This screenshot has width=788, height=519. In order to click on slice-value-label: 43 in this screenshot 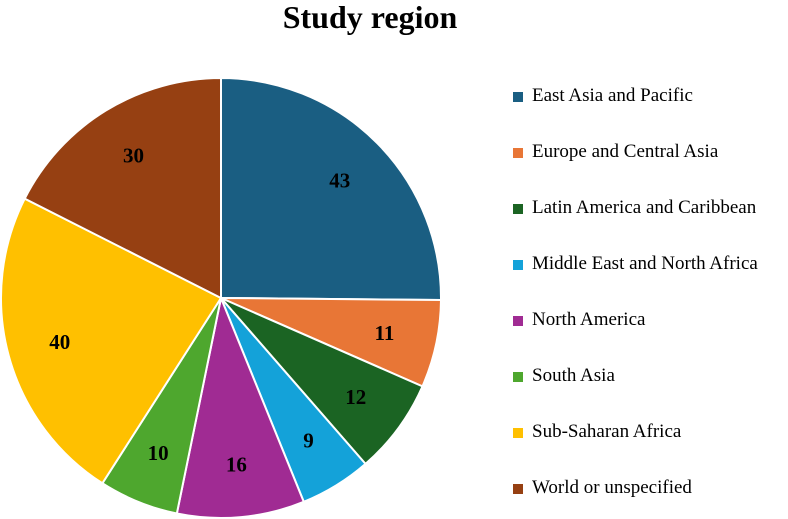, I will do `click(339, 180)`.